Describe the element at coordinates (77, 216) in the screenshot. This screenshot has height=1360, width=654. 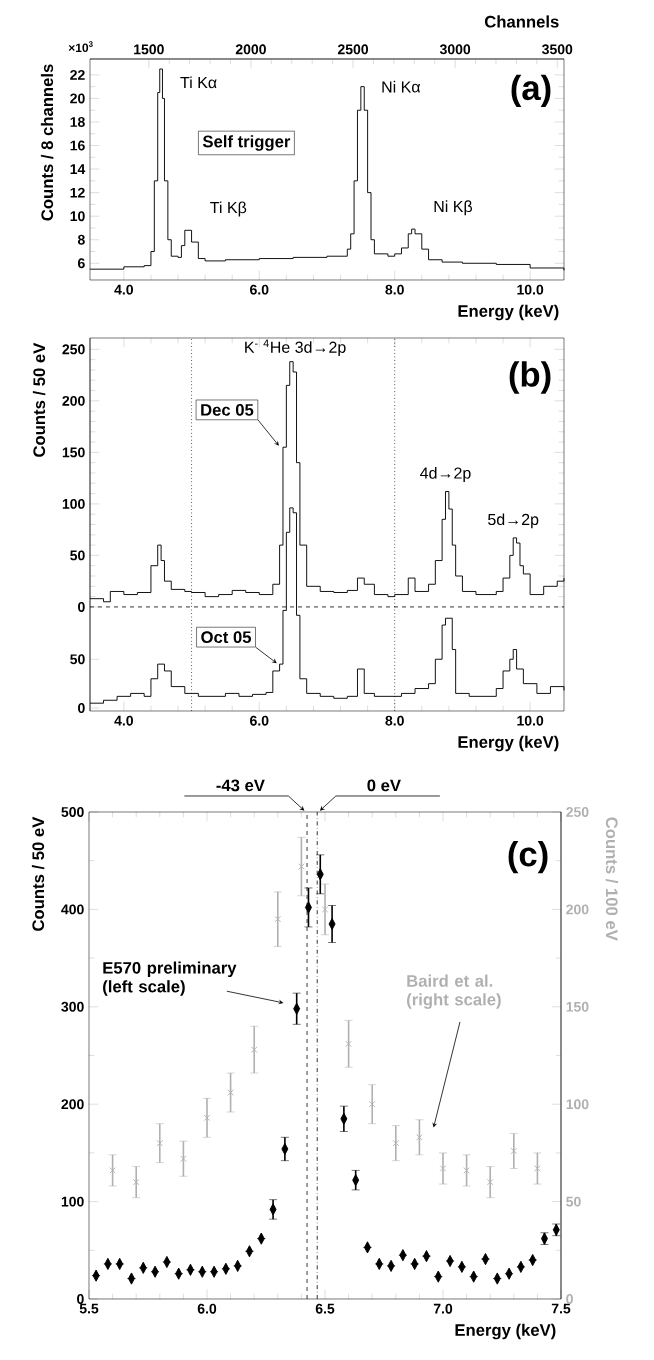
I see `y-tick-label: 10` at that location.